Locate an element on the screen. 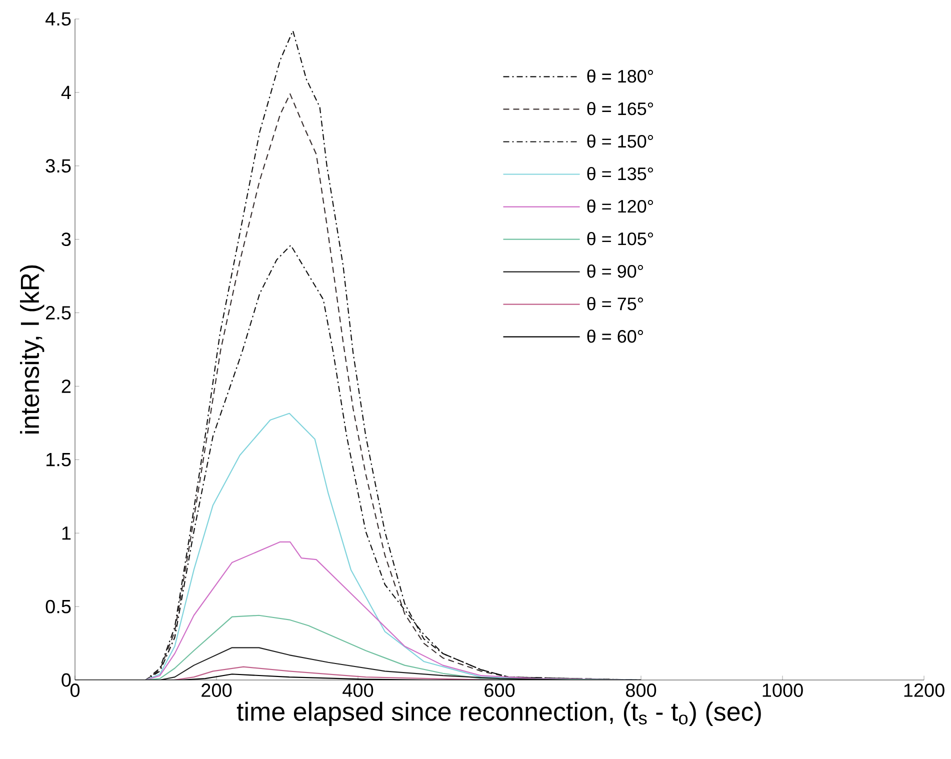  y-tick-label: 0.5 is located at coordinates (58, 607).